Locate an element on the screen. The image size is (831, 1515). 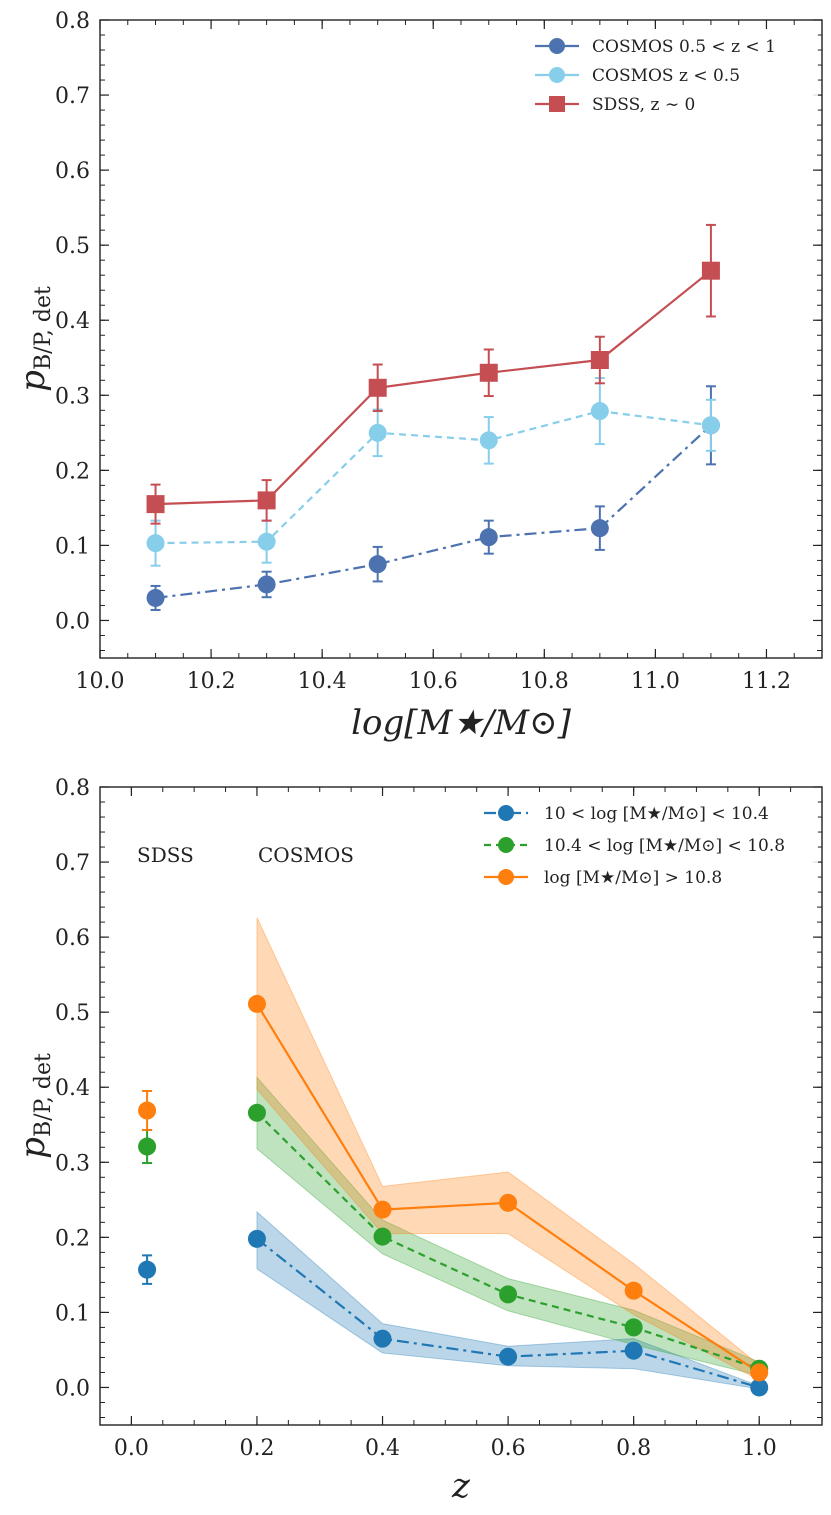
legend-item-high-mass: log [M★/M⊙] > 10.8 is located at coordinates (603, 878).